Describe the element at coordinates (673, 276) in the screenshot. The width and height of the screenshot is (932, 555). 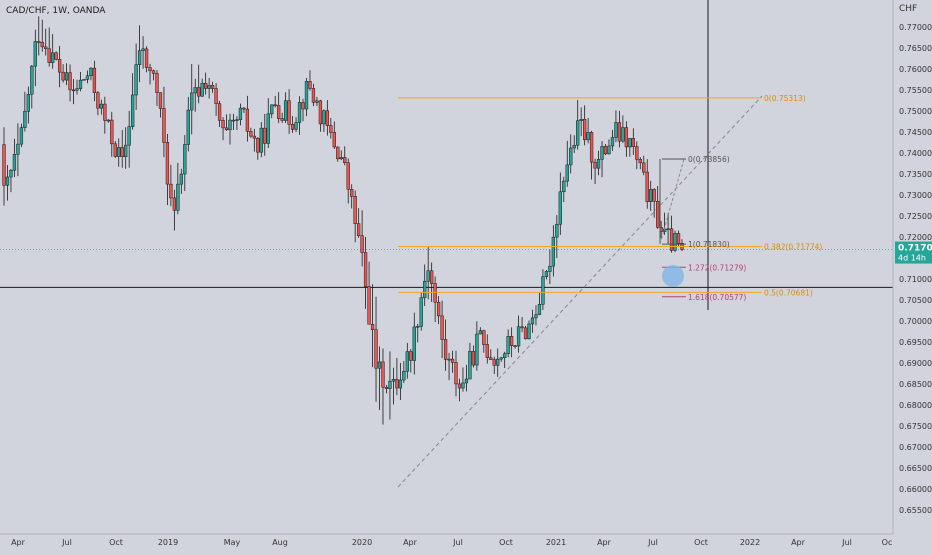
I see `highlight-circle` at that location.